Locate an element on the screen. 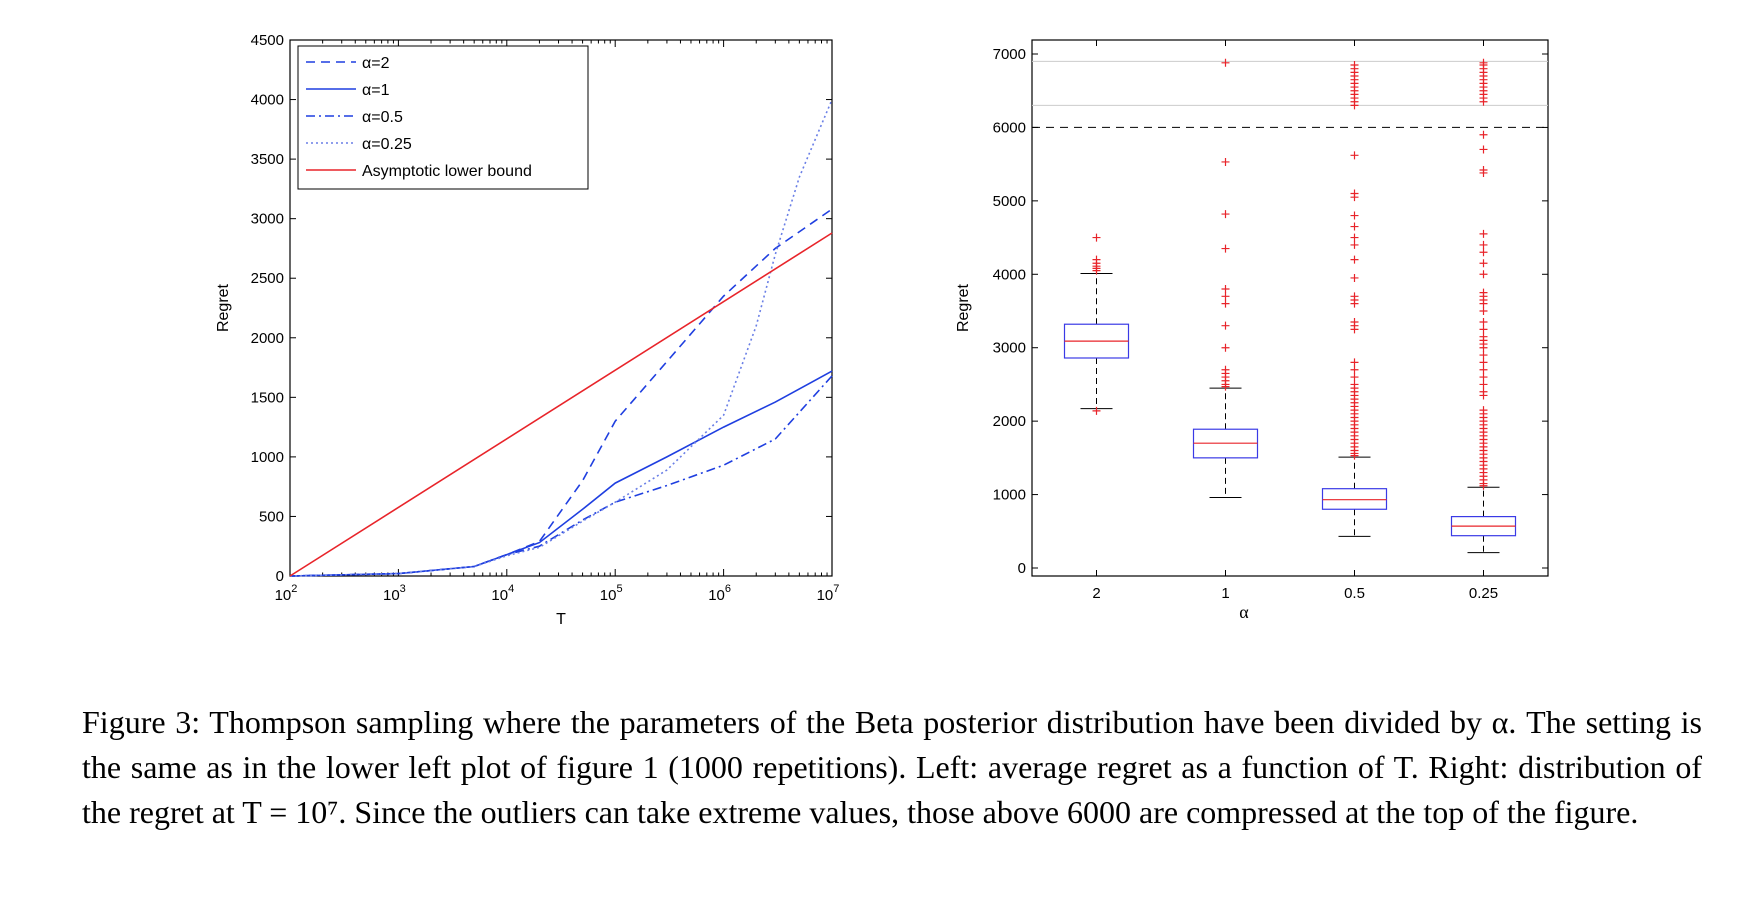 Image resolution: width=1742 pixels, height=904 pixels. x-axis-label: α is located at coordinates (1244, 612).